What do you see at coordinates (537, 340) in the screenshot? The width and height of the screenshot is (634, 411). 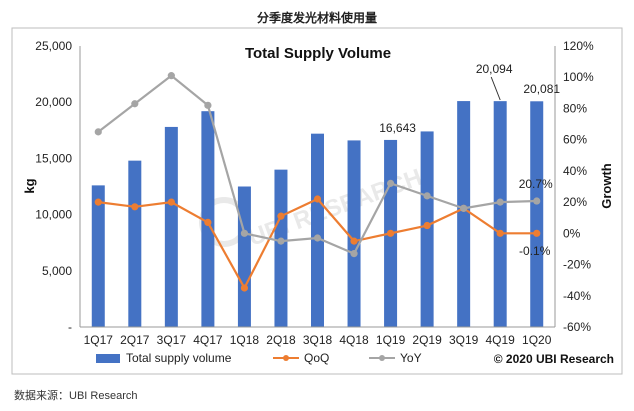 I see `x-tick-label: 1Q20` at bounding box center [537, 340].